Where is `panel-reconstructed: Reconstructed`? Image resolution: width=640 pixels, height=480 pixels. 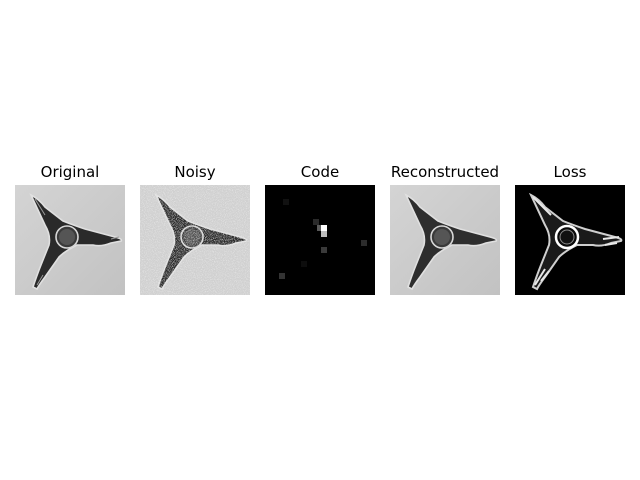
panel-reconstructed: Reconstructed is located at coordinates (445, 228).